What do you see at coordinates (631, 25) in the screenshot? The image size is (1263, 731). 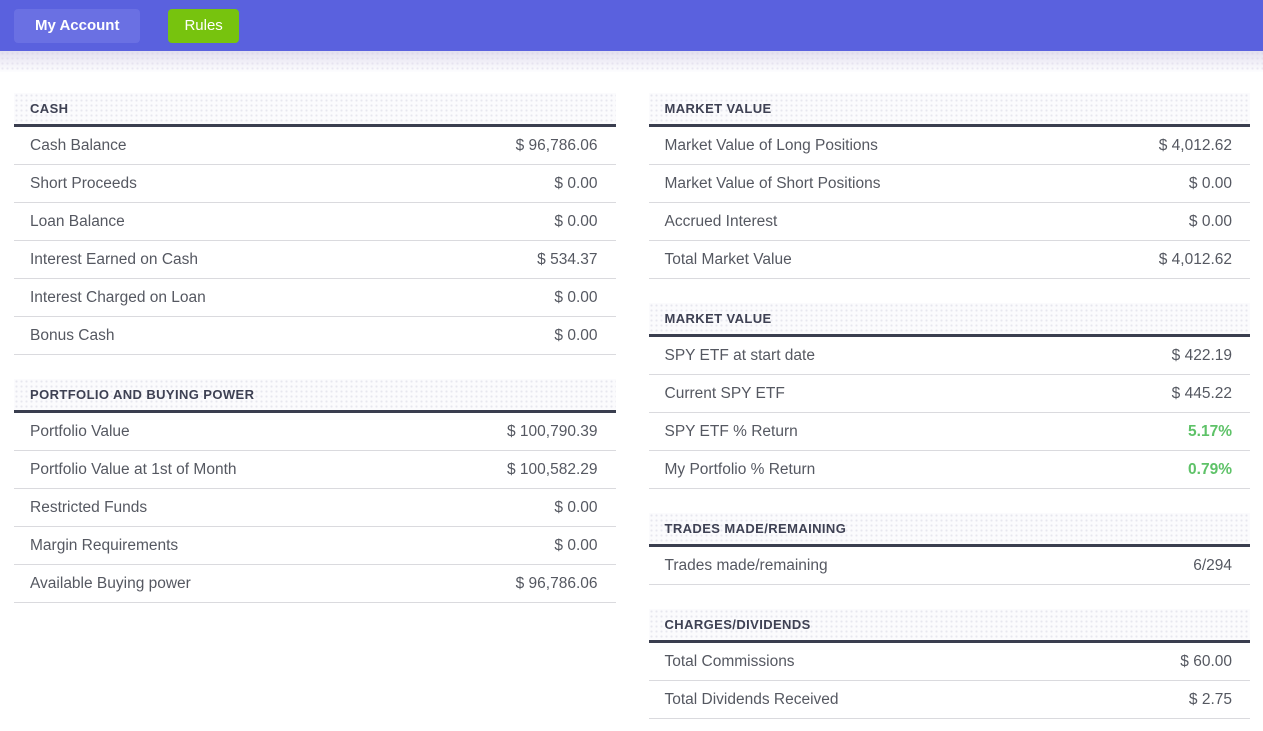 I see `top-navbar: My Account Rules` at bounding box center [631, 25].